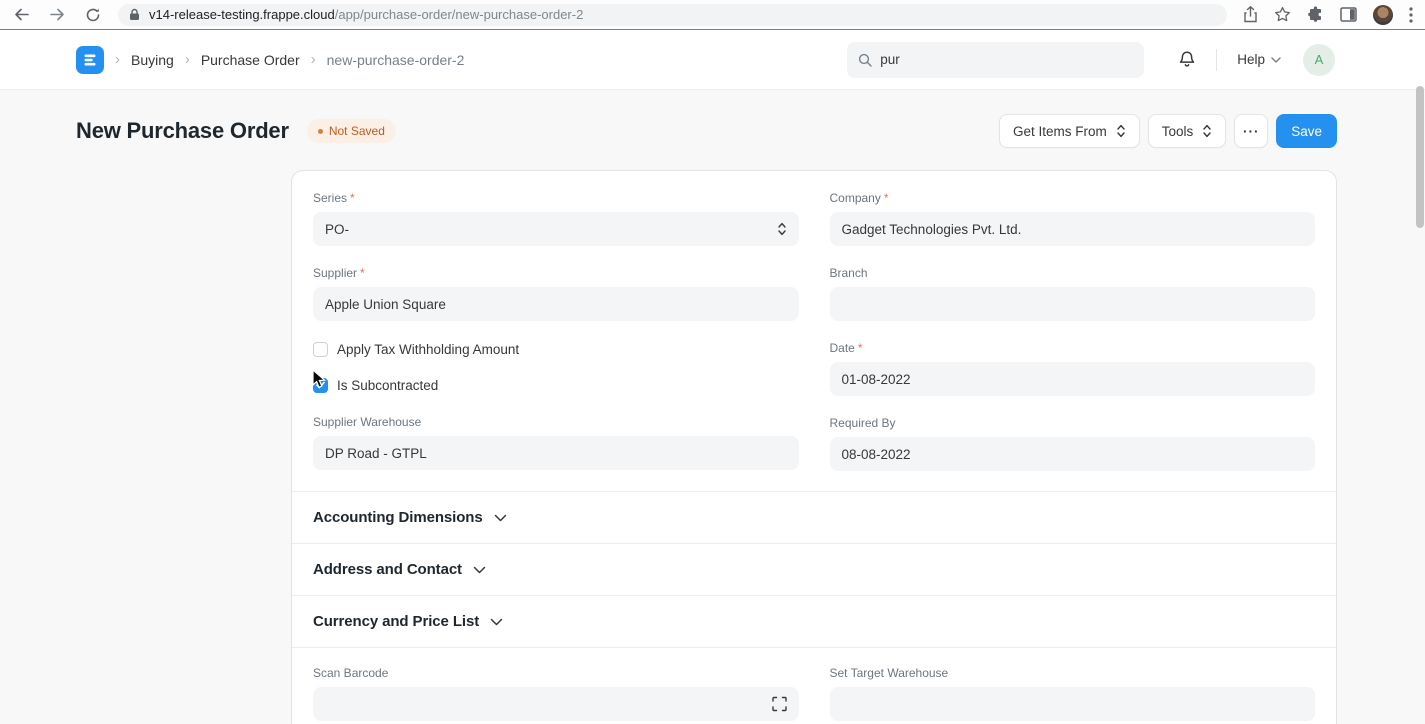  Describe the element at coordinates (1187, 131) in the screenshot. I see `tools-button: Tools` at that location.